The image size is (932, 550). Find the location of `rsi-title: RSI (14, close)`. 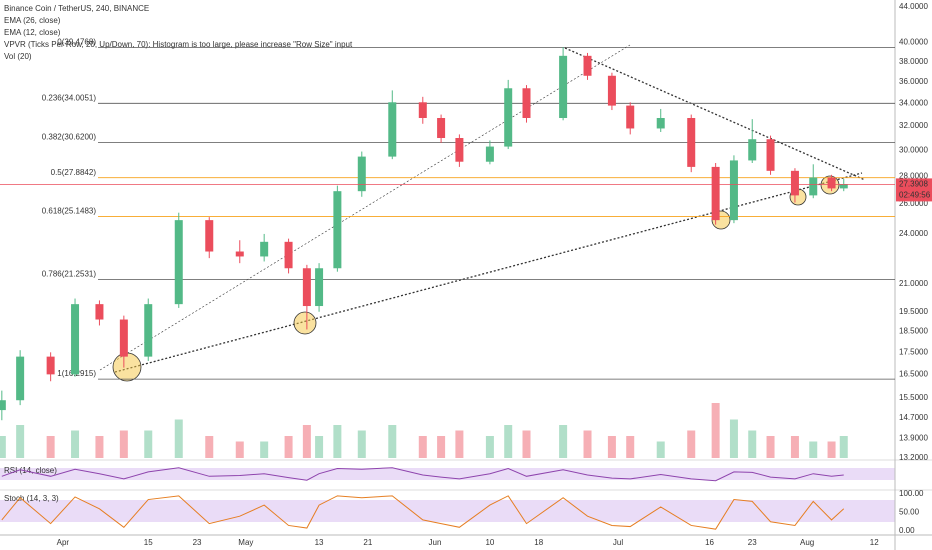

rsi-title: RSI (14, close) is located at coordinates (30, 470).